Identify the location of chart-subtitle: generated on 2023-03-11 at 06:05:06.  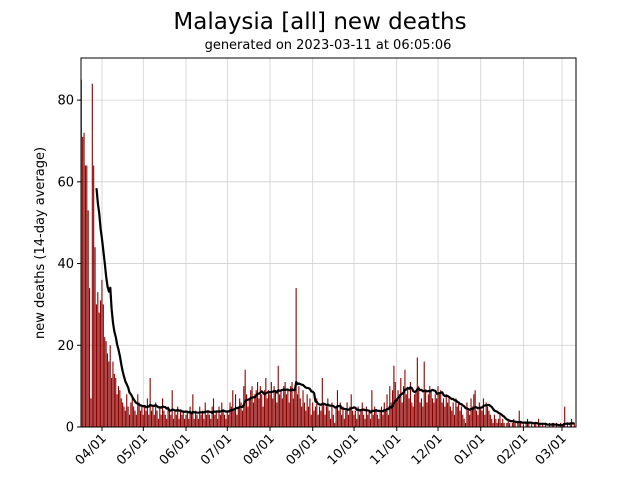
(328, 45).